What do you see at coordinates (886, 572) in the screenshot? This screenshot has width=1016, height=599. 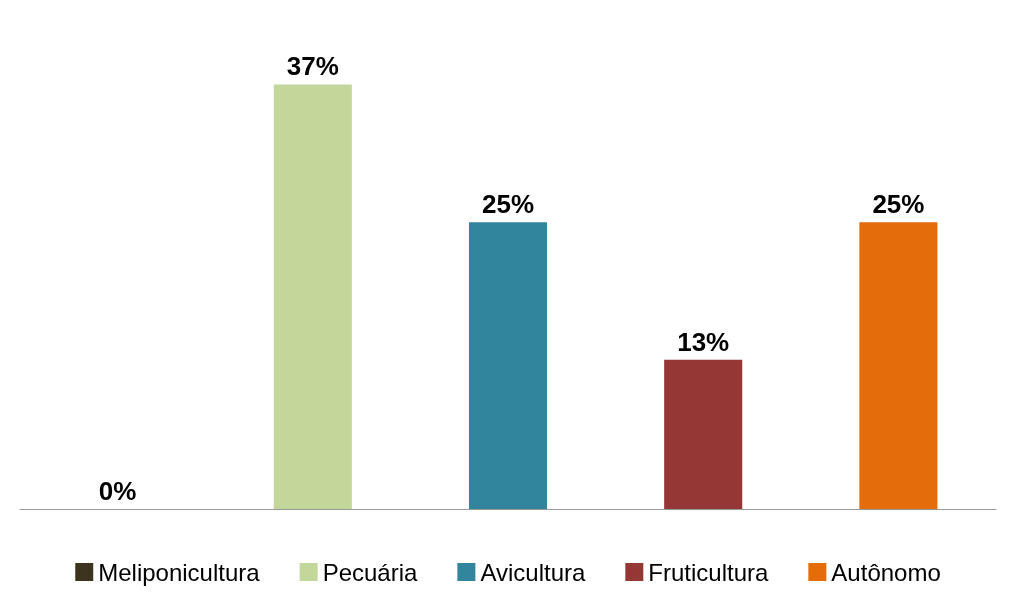 I see `legend-label: Autônomo` at bounding box center [886, 572].